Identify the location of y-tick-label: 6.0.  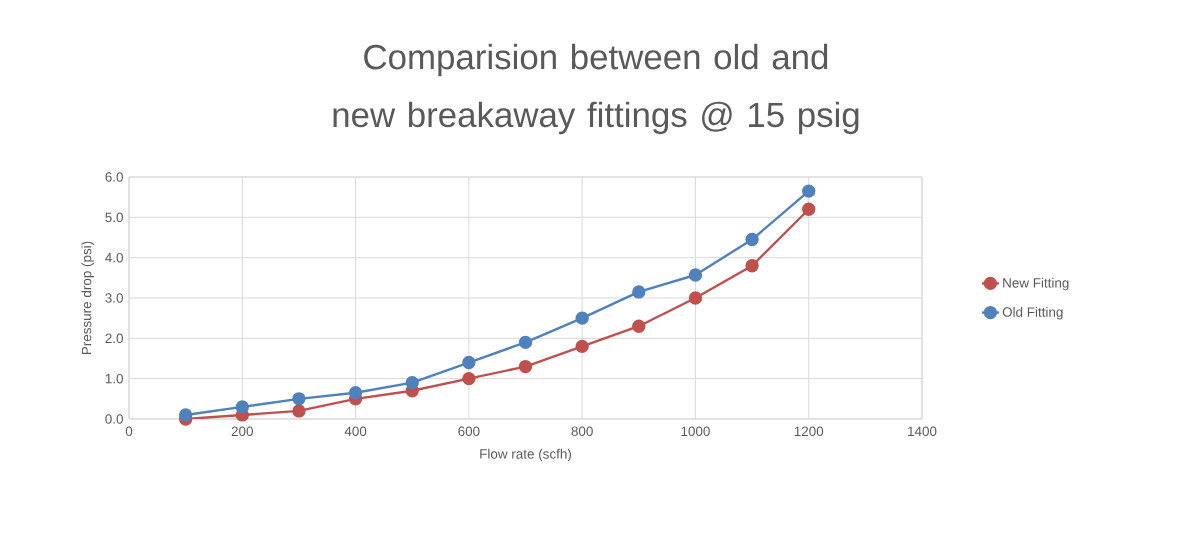
(114, 177).